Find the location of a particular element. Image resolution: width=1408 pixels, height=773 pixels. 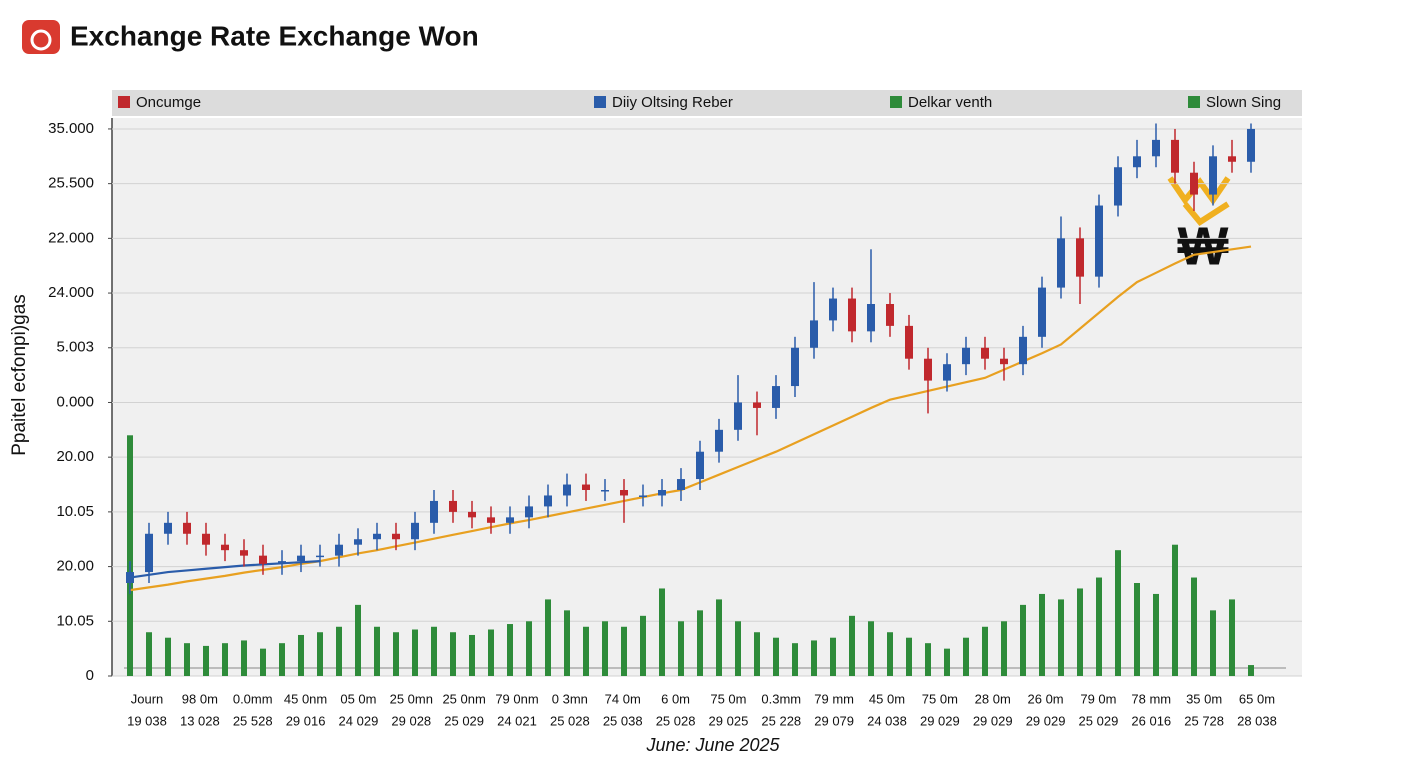

legend-label: Delkar venth is located at coordinates (950, 102).